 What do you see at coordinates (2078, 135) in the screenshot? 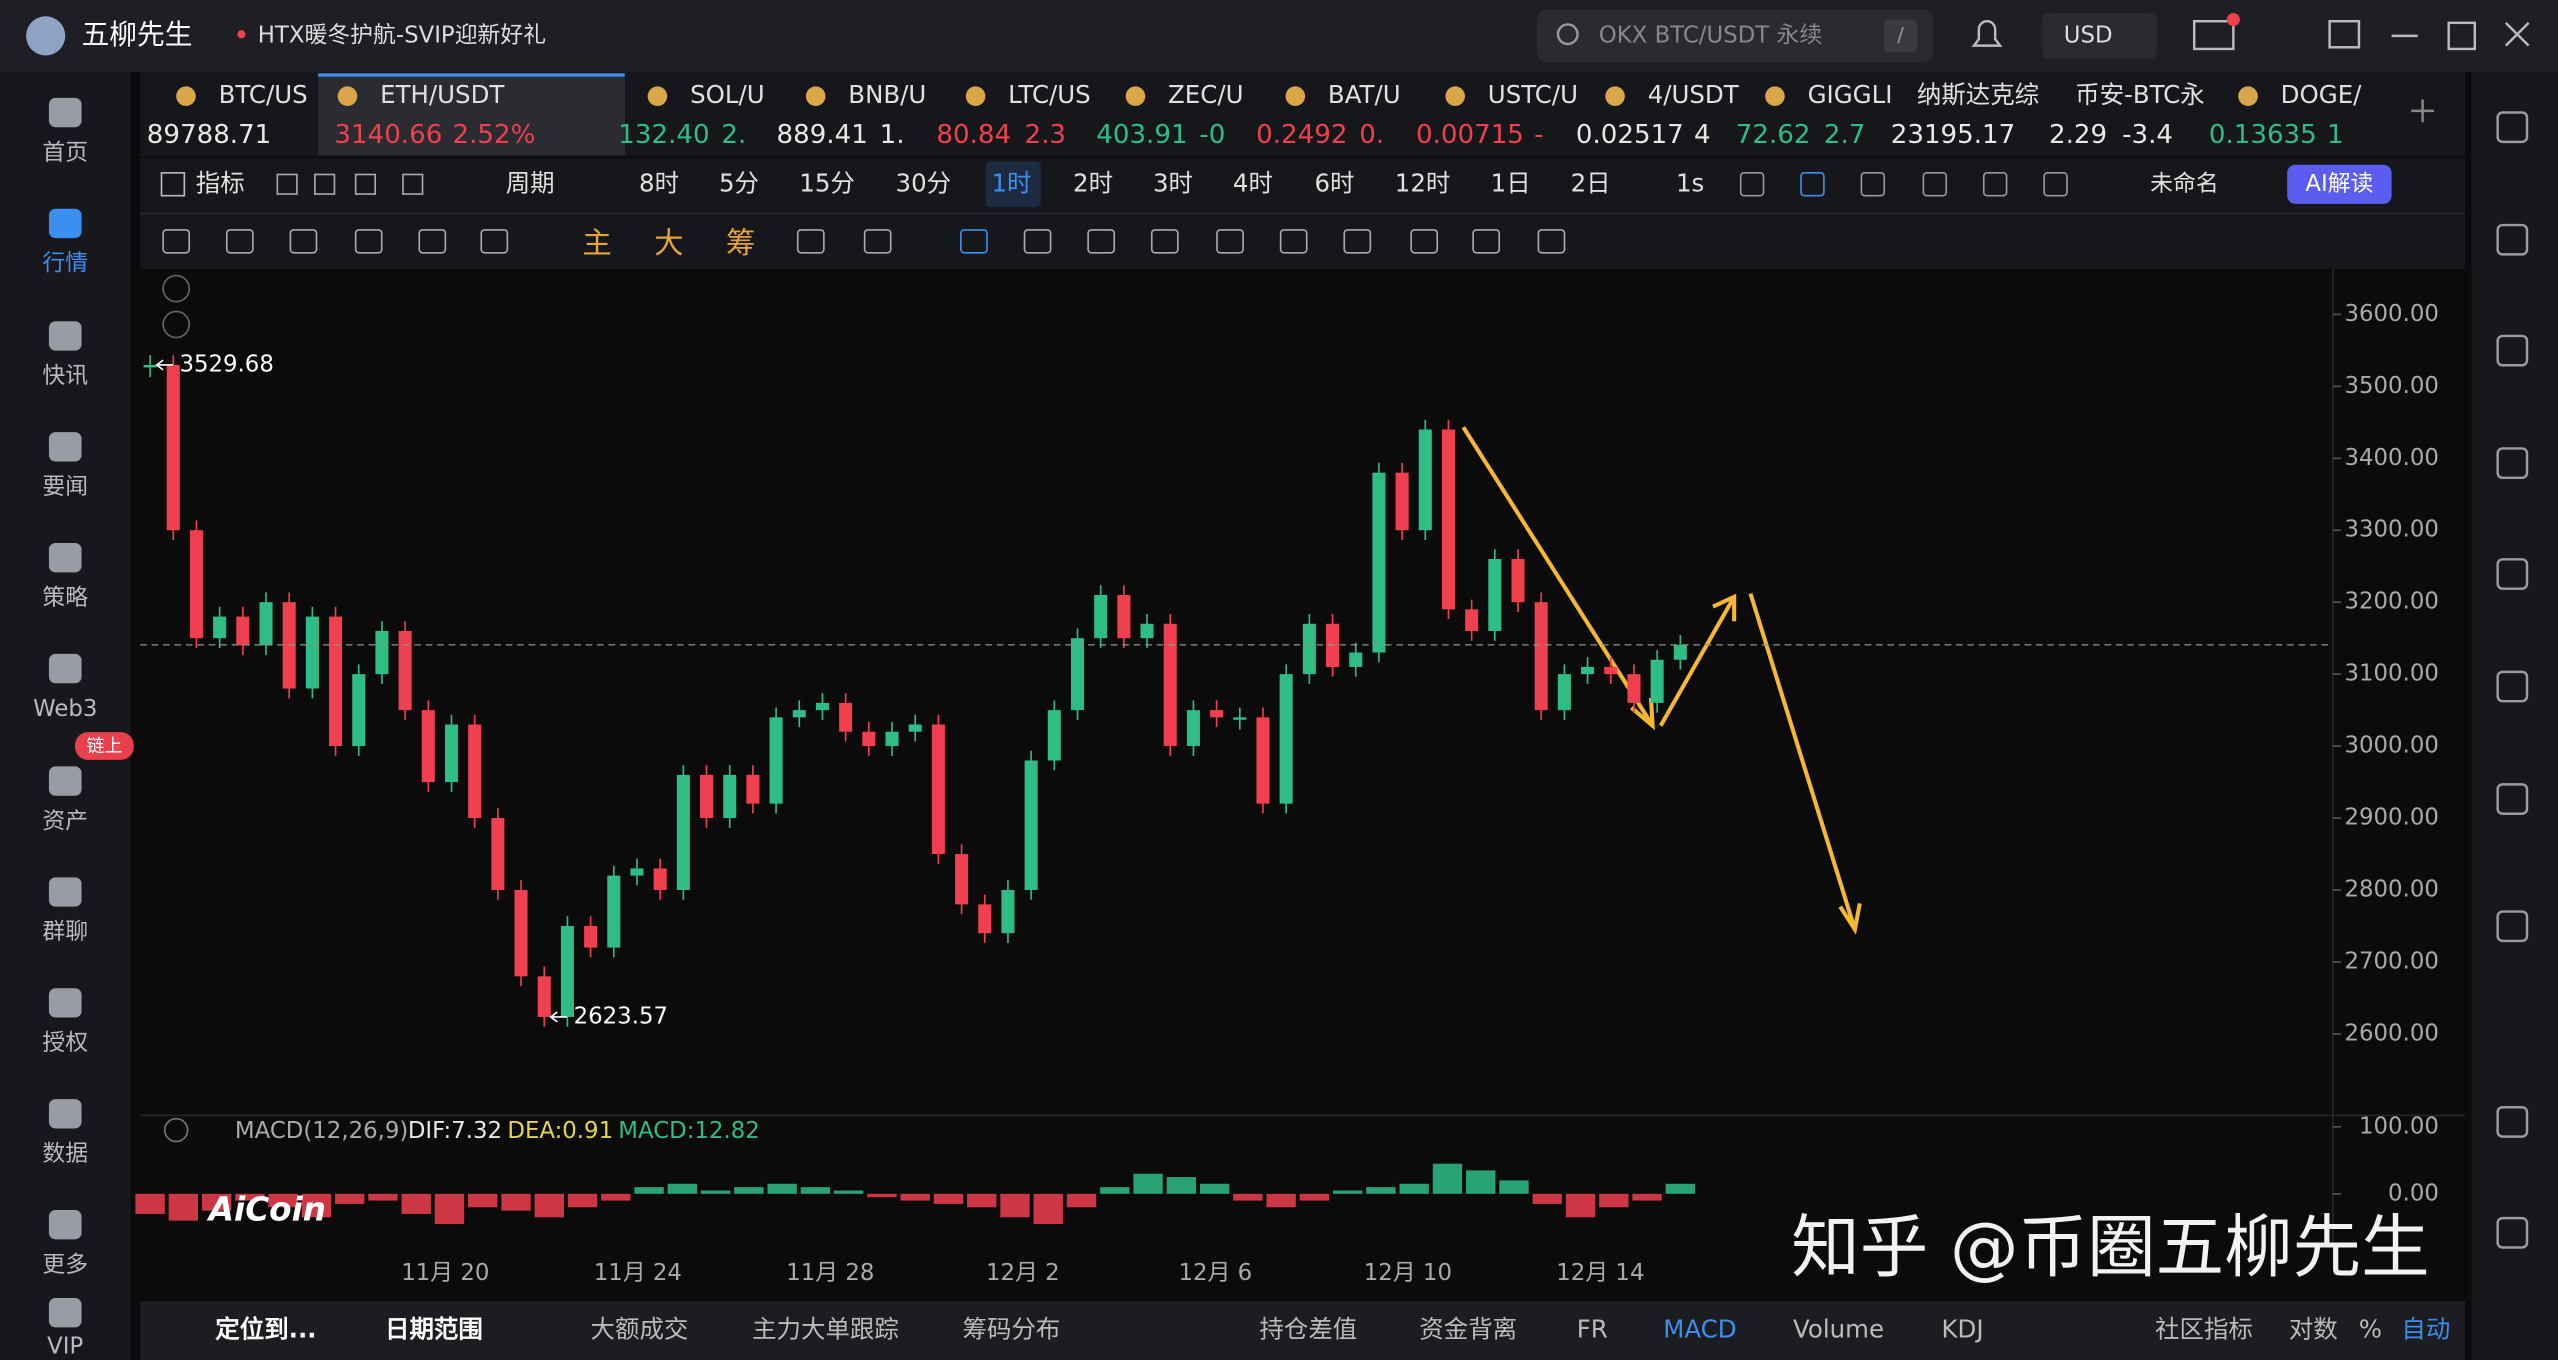
I see `ticker-price: 2.29` at bounding box center [2078, 135].